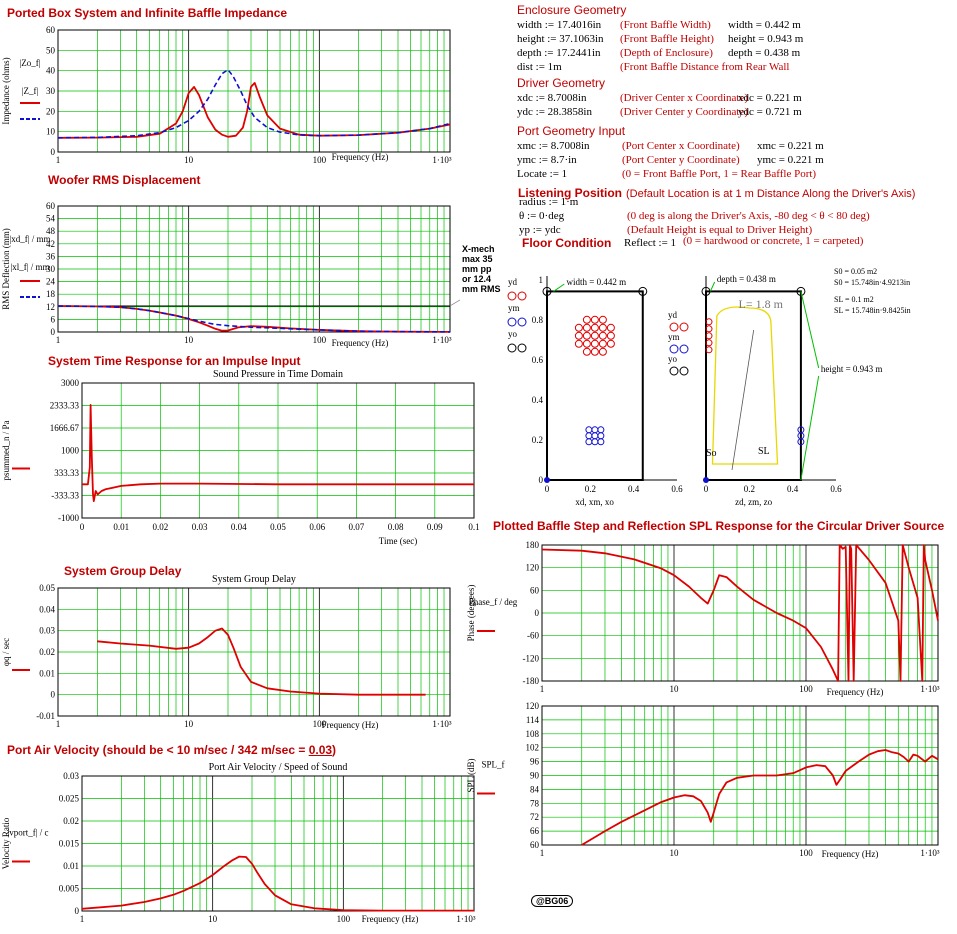 The height and width of the screenshot is (934, 957). Describe the element at coordinates (471, 776) in the screenshot. I see `y-axis-label: SPL (dB)` at that location.